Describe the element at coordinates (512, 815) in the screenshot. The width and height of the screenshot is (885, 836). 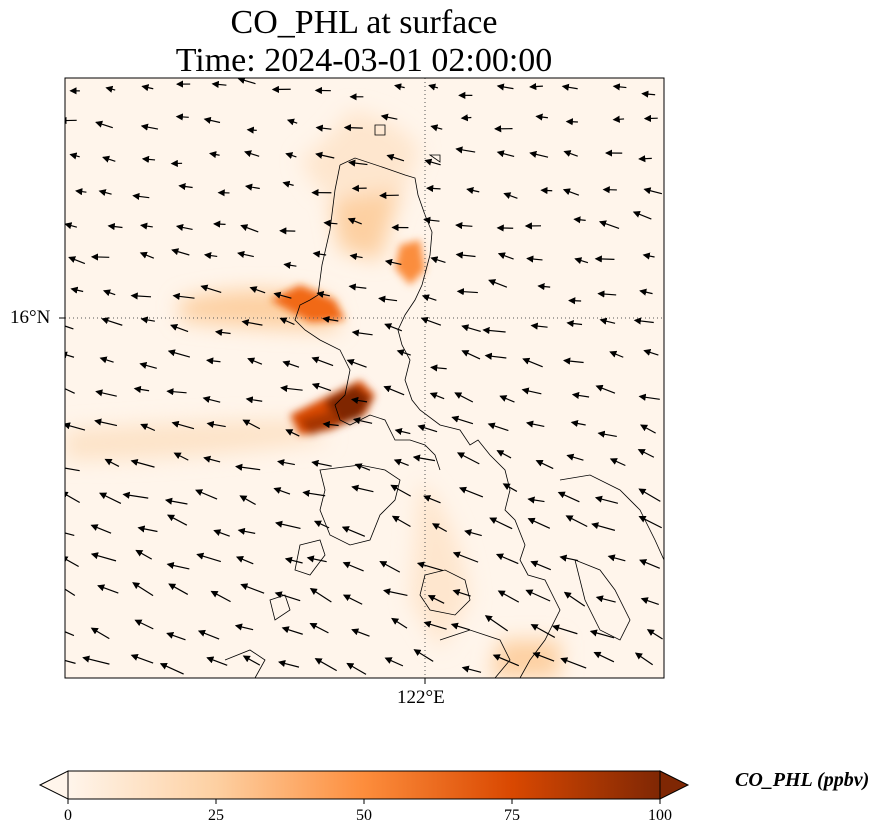
I see `colorbar-tick-75: 75` at that location.